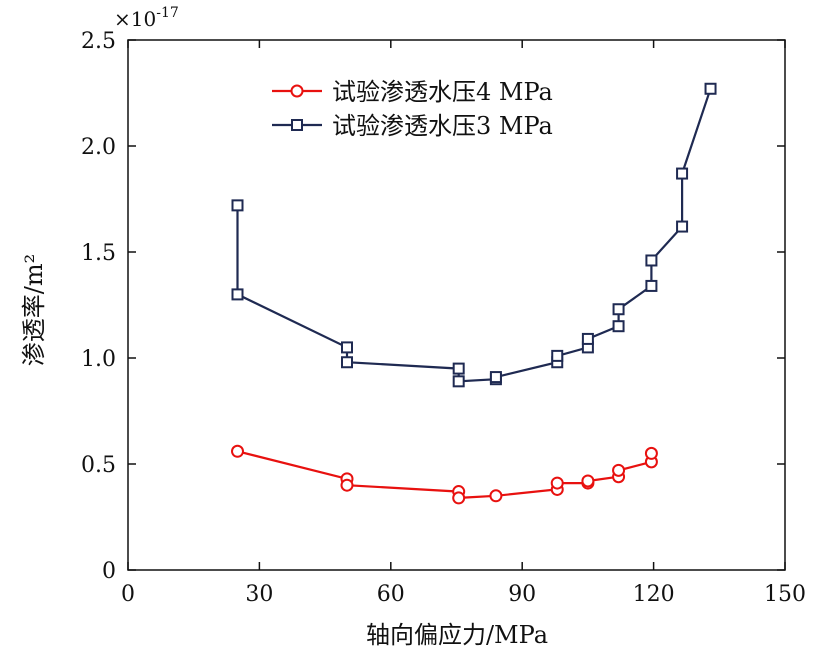  What do you see at coordinates (654, 594) in the screenshot?
I see `x-tick-label: 120` at bounding box center [654, 594].